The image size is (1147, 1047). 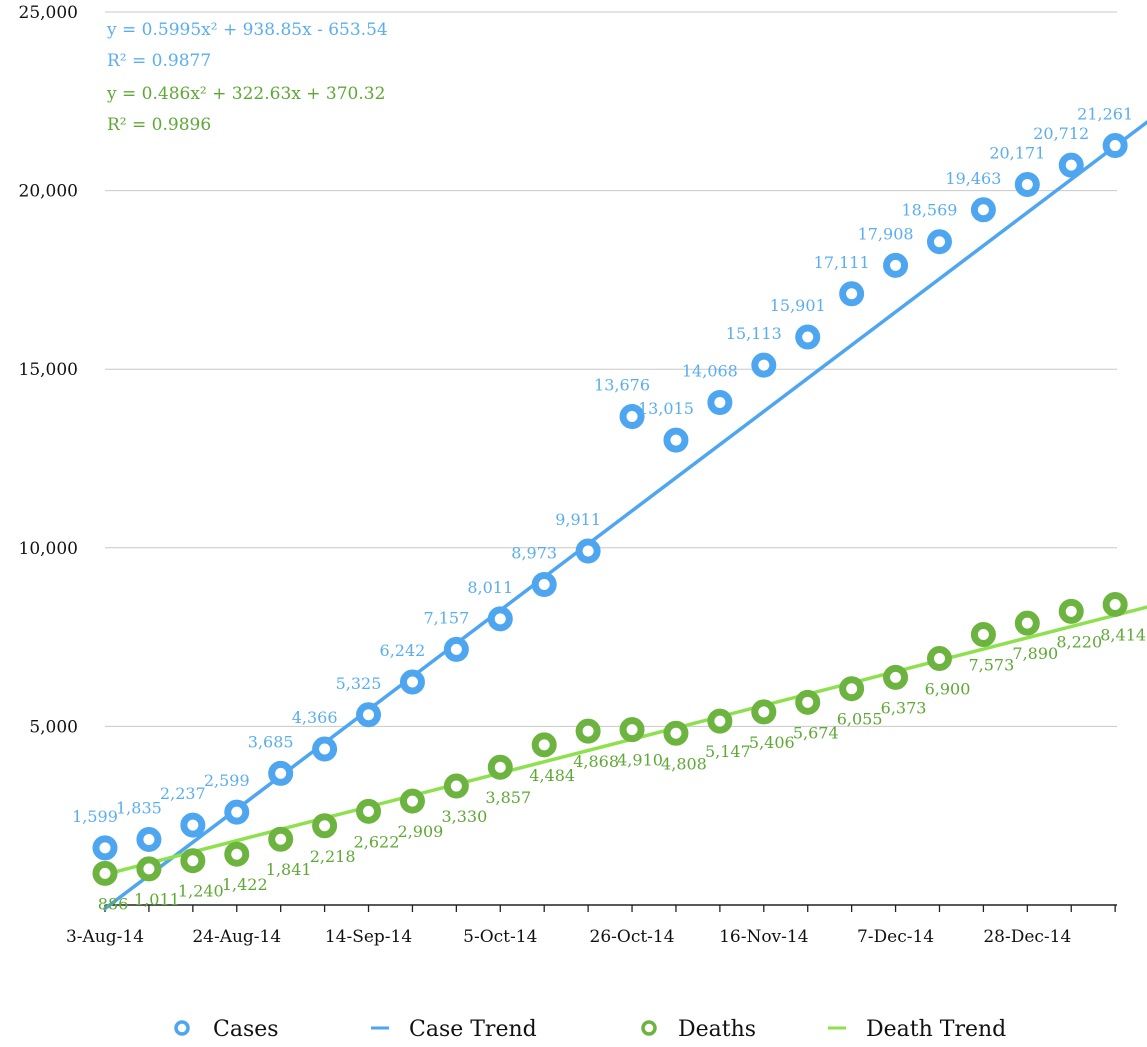 I want to click on deaths-data-label: 1,841, so click(x=289, y=869).